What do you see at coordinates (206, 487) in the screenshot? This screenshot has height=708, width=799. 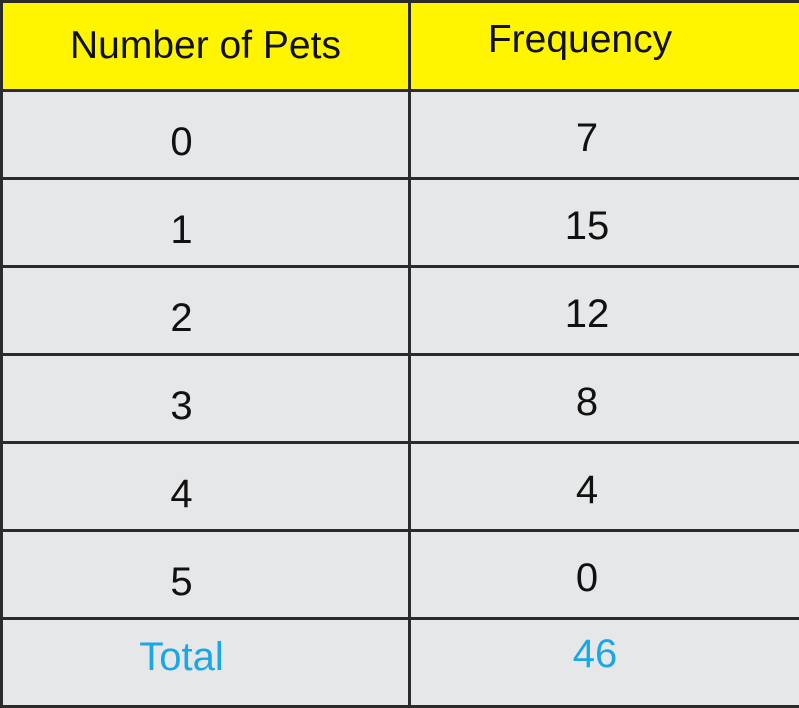 I see `pets-cell: 4` at bounding box center [206, 487].